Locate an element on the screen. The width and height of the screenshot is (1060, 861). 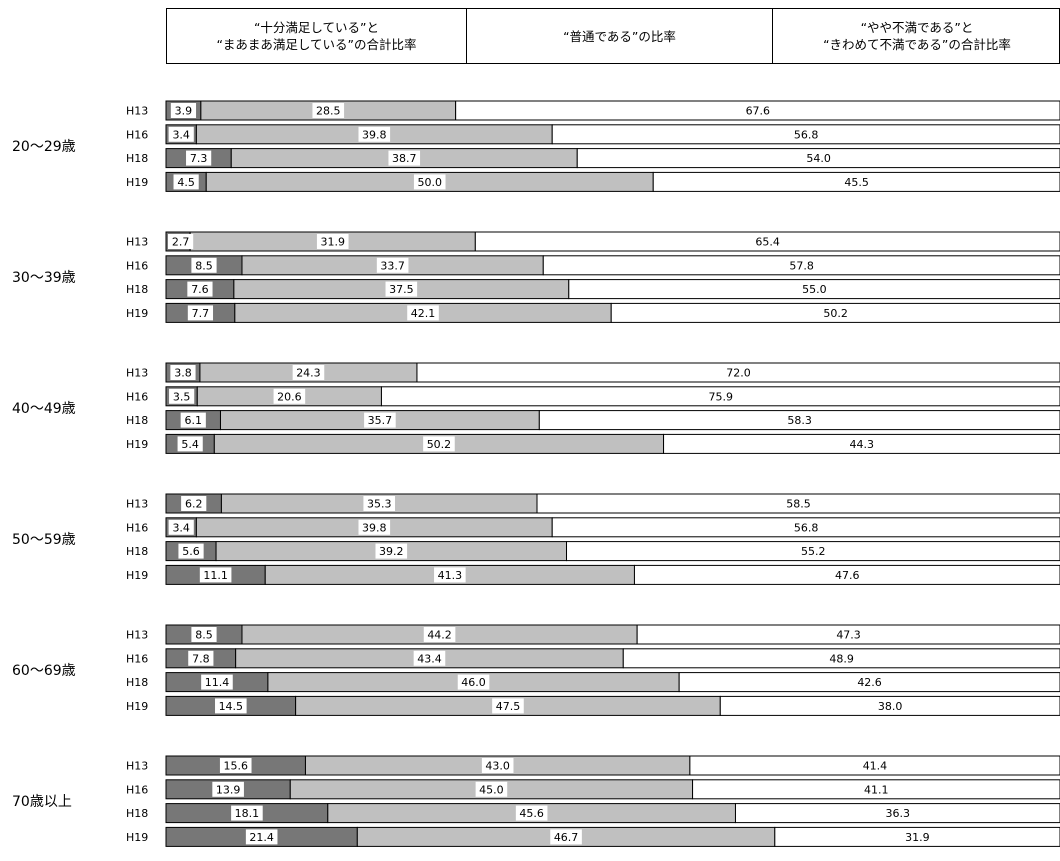
label-neutral-6-3: 45.6 is located at coordinates (531, 813).